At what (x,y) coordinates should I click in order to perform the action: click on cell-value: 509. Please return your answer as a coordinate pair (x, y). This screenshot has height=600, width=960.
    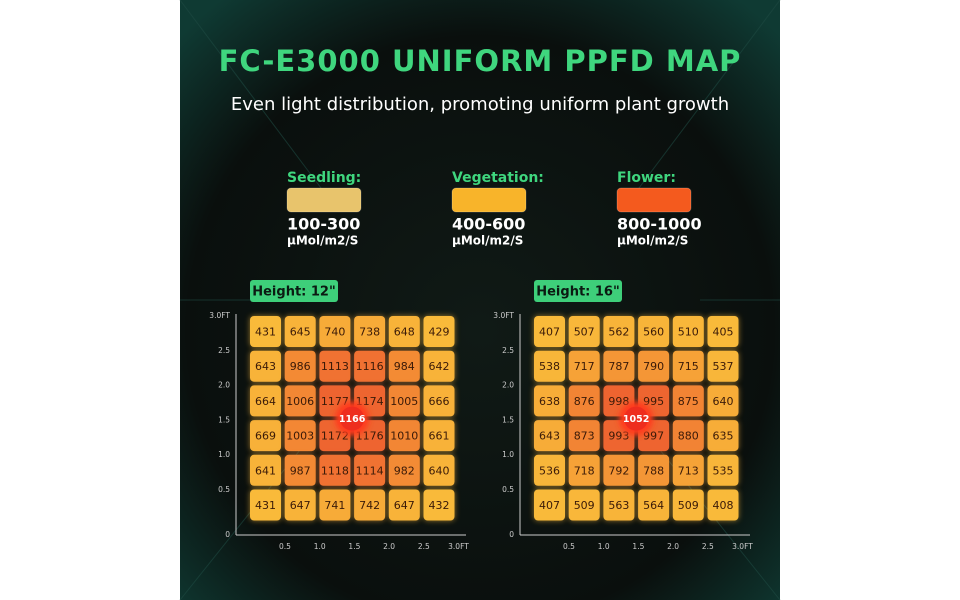
    Looking at the image, I should click on (688, 505).